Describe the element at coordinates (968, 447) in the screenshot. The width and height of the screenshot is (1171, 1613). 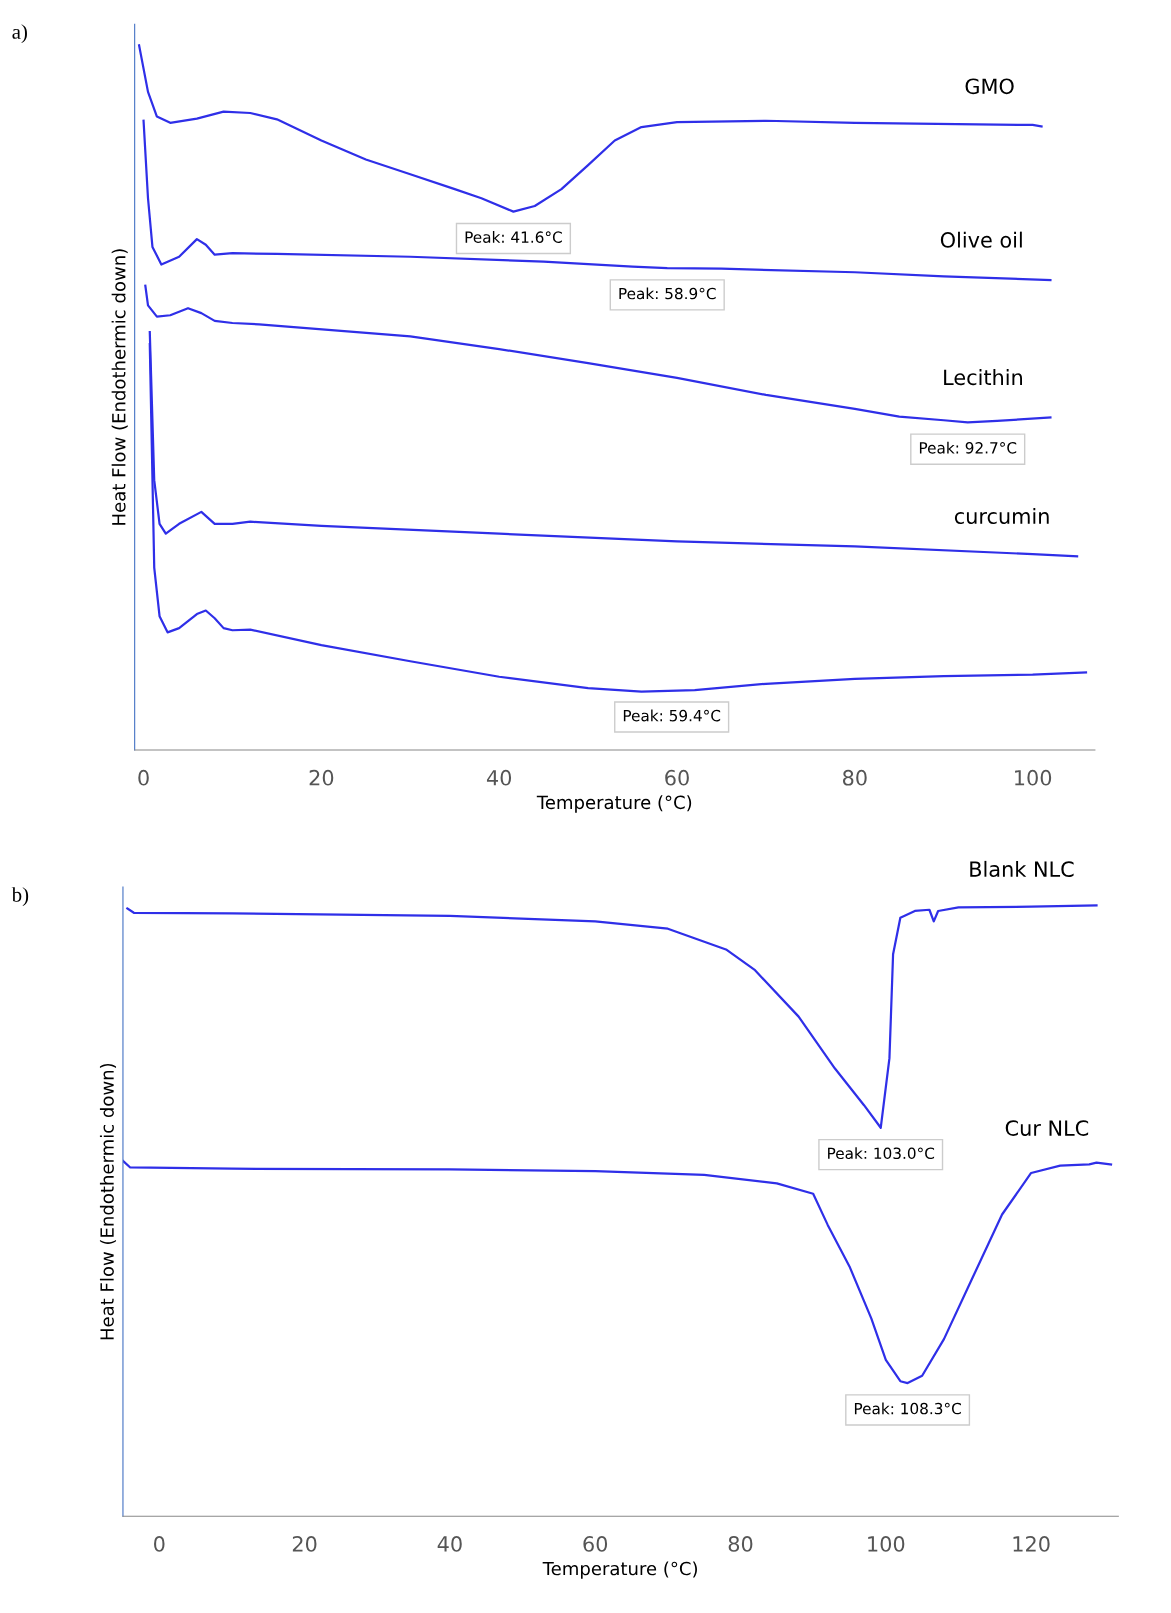
I see `annotation: Peak: 92.7°C` at that location.